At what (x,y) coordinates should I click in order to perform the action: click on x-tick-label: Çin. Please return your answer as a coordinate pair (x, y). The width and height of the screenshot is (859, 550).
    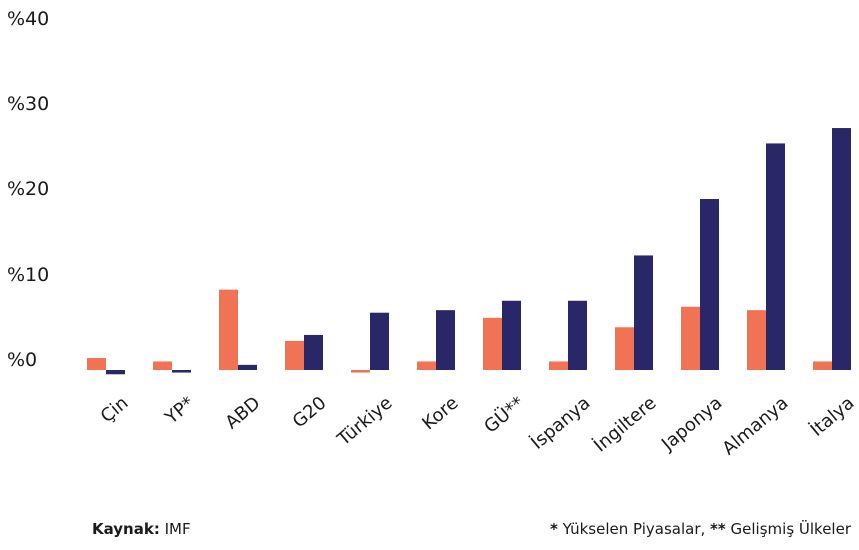
    Looking at the image, I should click on (115, 410).